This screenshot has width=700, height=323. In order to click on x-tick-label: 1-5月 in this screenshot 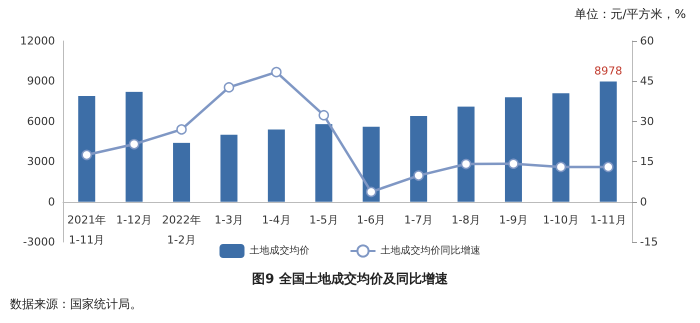, I will do `click(323, 219)`.